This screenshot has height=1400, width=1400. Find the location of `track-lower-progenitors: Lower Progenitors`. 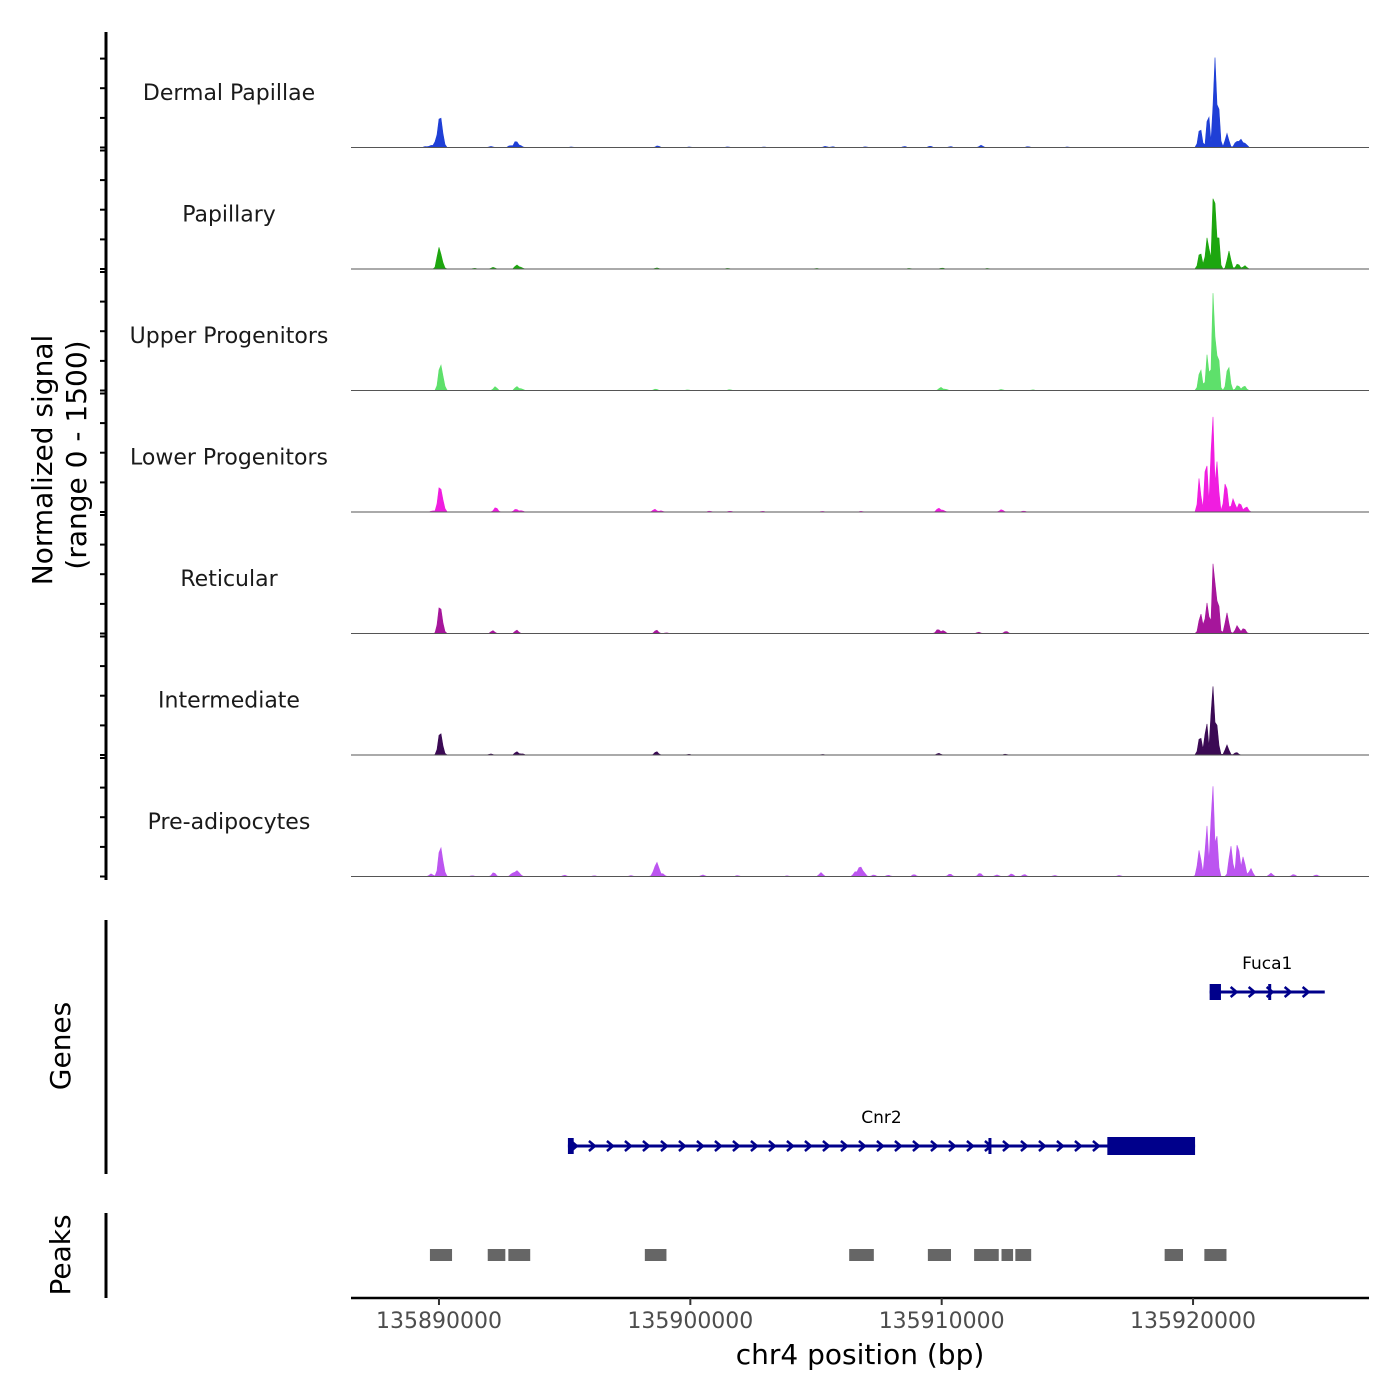

track-lower-progenitors: Lower Progenitors is located at coordinates (749, 464).